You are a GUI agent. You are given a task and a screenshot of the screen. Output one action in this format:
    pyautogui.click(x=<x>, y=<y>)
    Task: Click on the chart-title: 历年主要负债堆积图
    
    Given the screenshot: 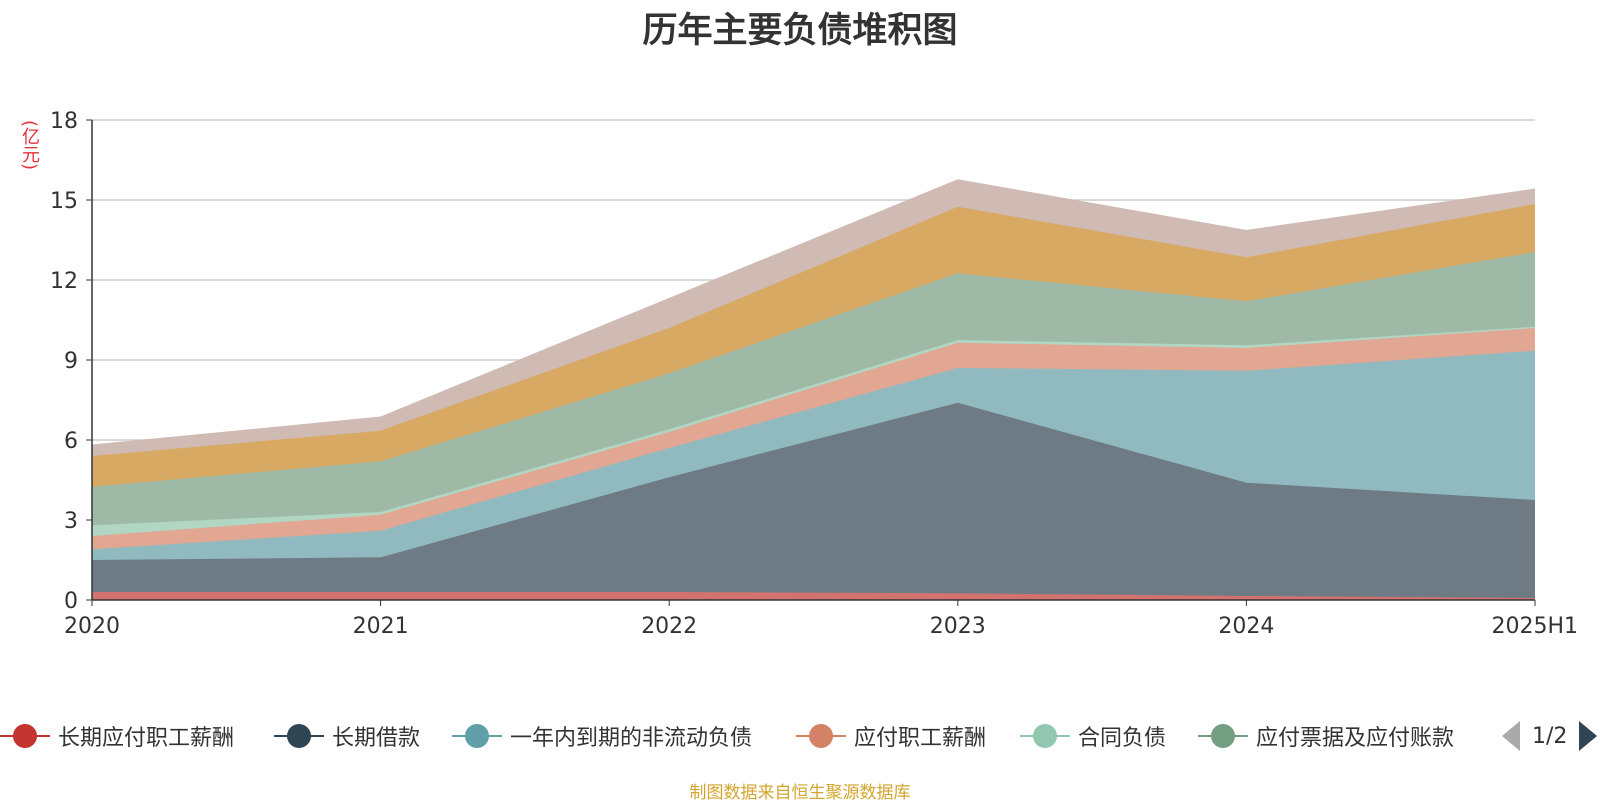 What is the action you would take?
    pyautogui.click(x=800, y=31)
    